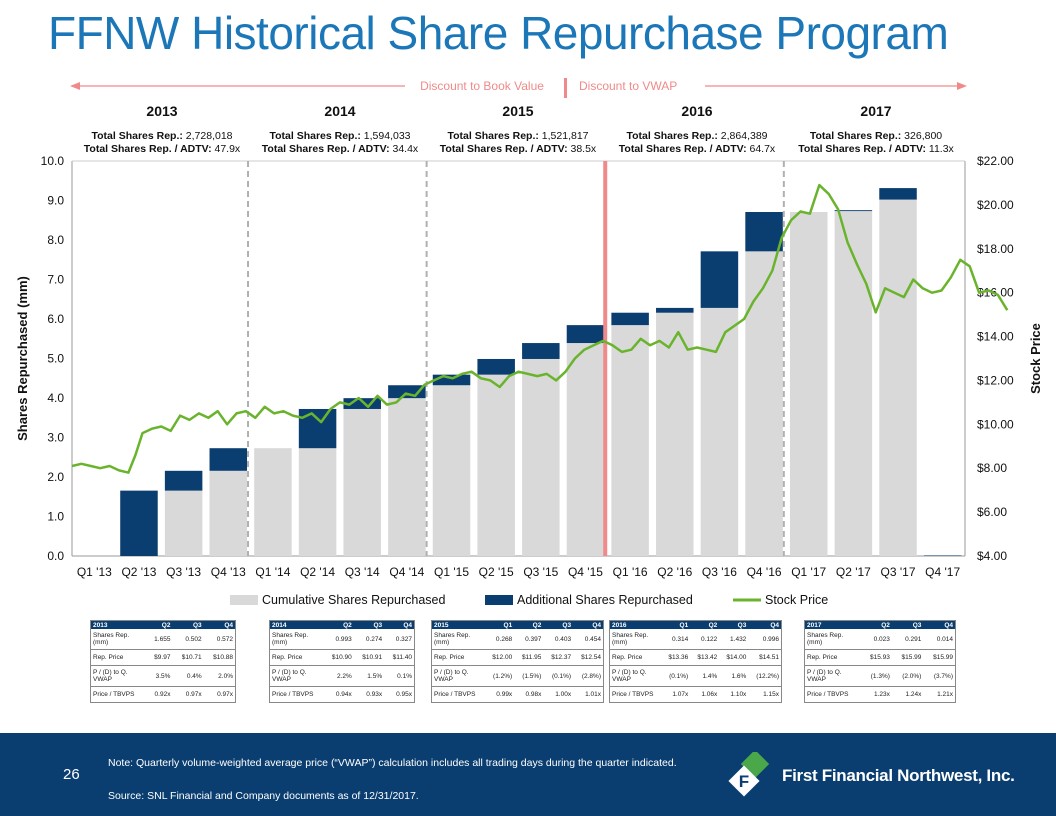 The image size is (1056, 816). I want to click on table-cell: 1.5%, so click(369, 676).